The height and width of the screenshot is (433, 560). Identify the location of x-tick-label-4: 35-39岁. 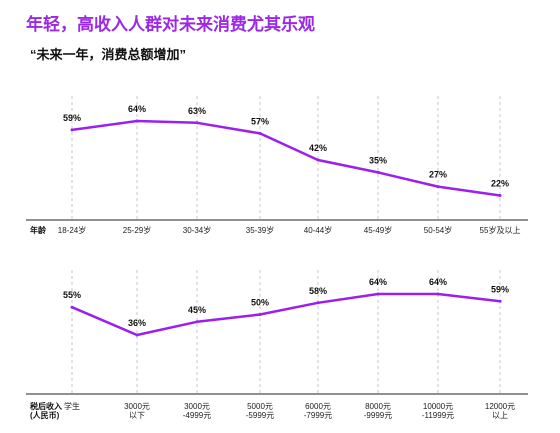
(260, 230).